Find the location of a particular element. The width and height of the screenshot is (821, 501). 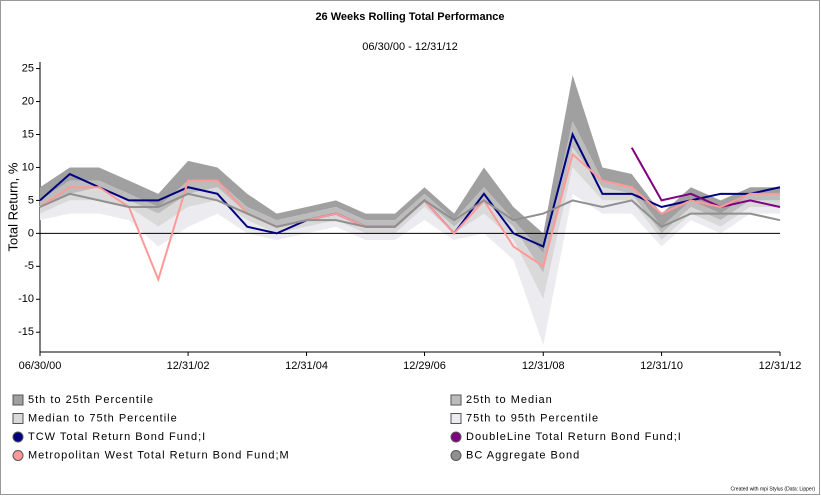

y-tick-label: 10 is located at coordinates (28, 167).